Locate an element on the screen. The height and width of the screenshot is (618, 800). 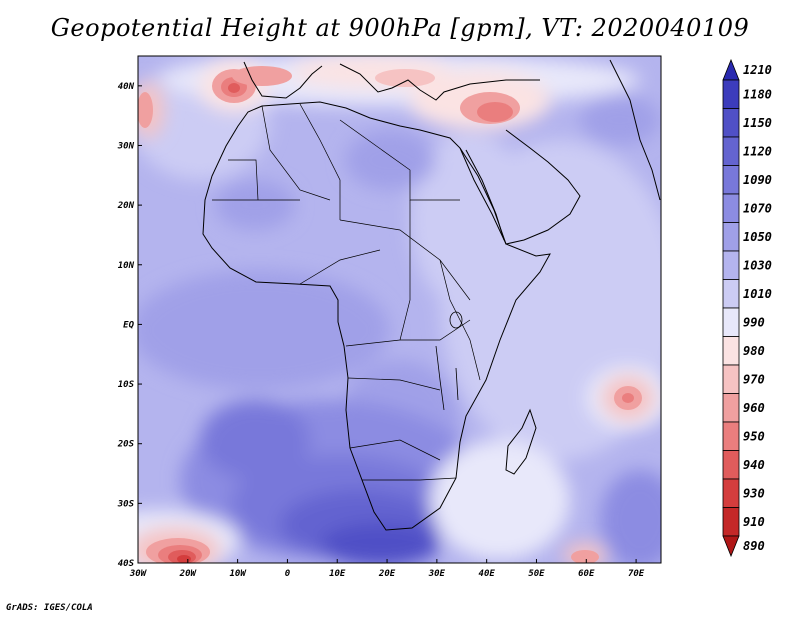
lat-label: 10S is located at coordinates (126, 385).